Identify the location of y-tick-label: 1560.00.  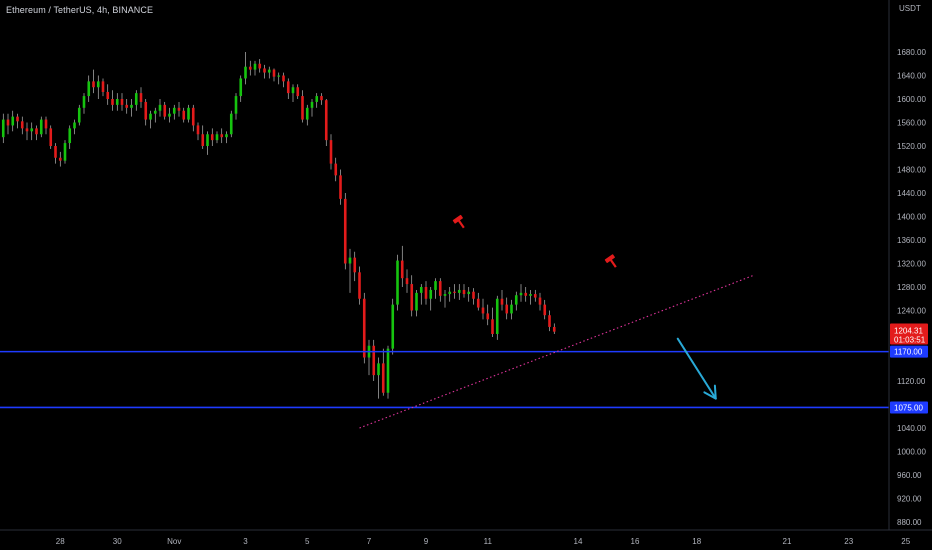
(911, 123).